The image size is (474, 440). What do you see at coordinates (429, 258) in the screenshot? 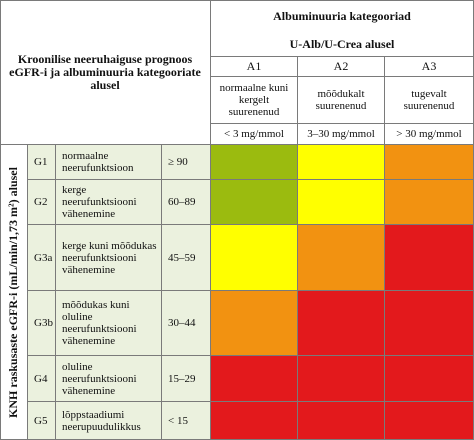
I see `risk-cell-g3a-a3` at bounding box center [429, 258].